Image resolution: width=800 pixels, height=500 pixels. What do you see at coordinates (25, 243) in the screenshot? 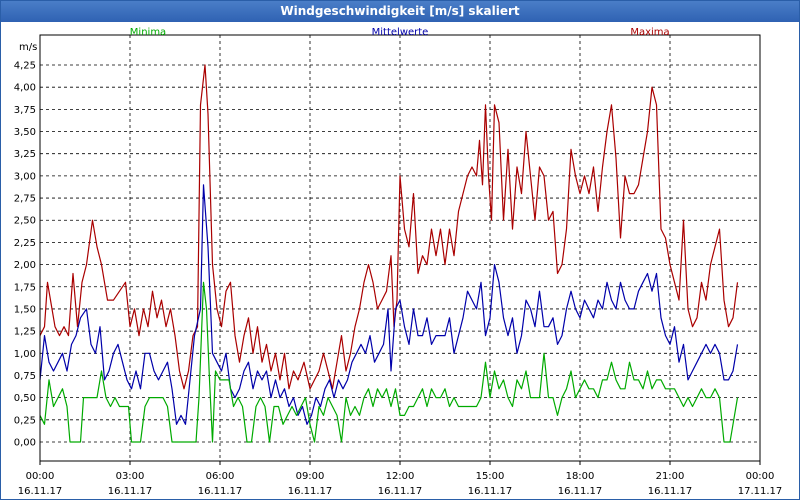
I see `y-tick-label: 2,25` at bounding box center [25, 243].